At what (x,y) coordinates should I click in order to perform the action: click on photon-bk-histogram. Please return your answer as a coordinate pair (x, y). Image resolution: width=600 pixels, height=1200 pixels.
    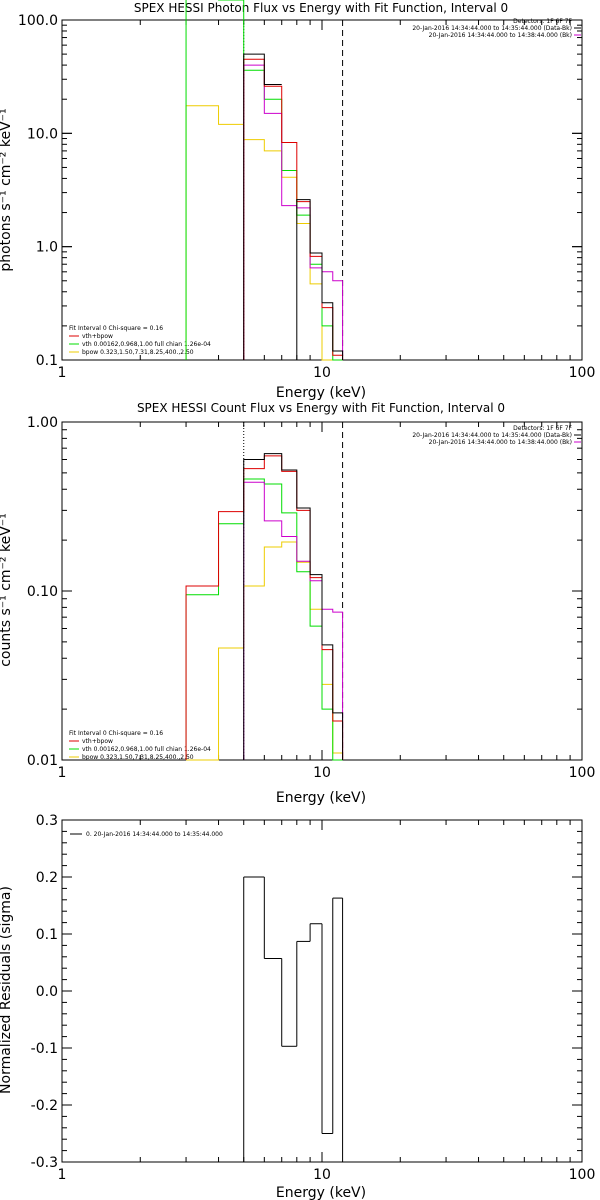
    Looking at the image, I should click on (293, 212).